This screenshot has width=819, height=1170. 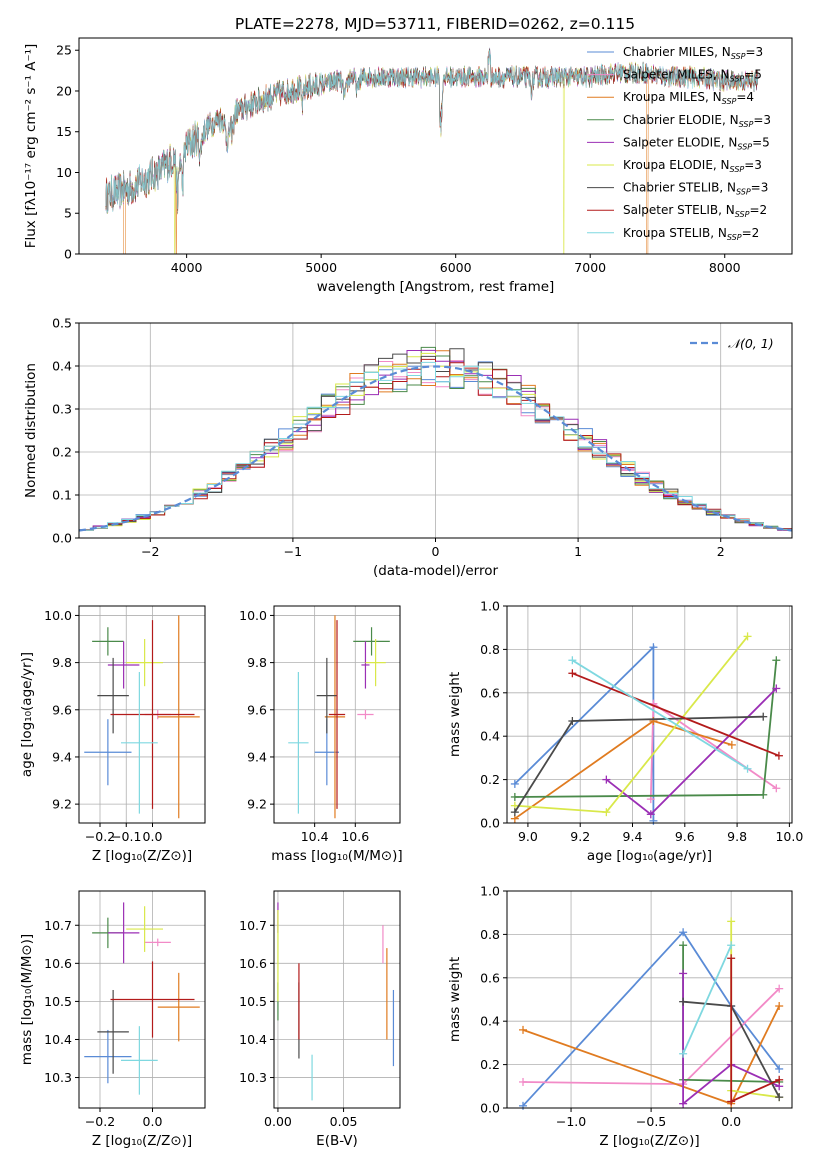 I want to click on y-tick-label: 15, so click(x=64, y=131).